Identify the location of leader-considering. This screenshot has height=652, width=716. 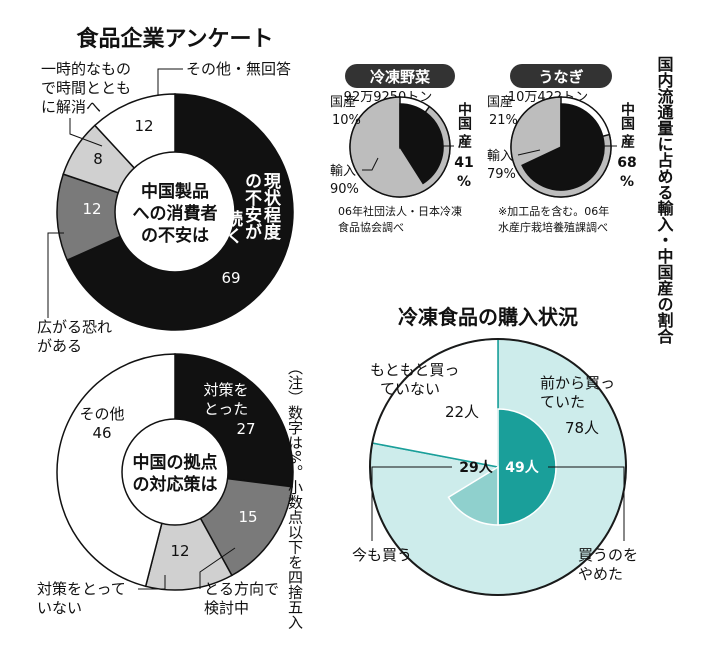
(217, 568).